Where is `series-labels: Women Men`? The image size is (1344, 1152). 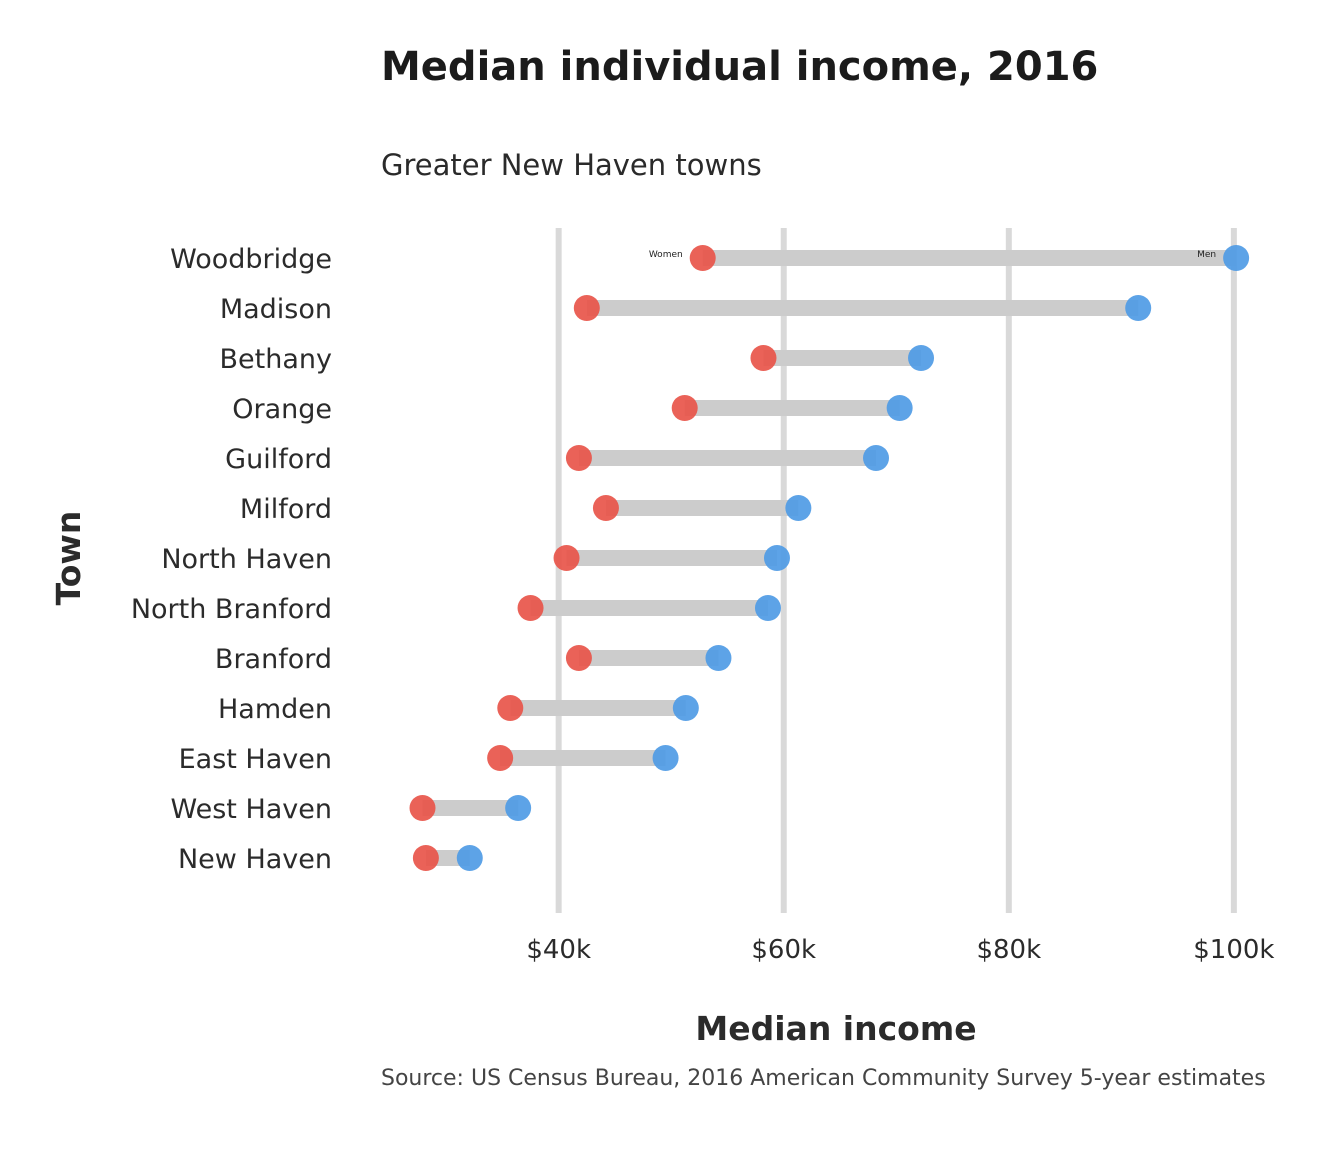
series-labels: Women Men is located at coordinates (932, 255).